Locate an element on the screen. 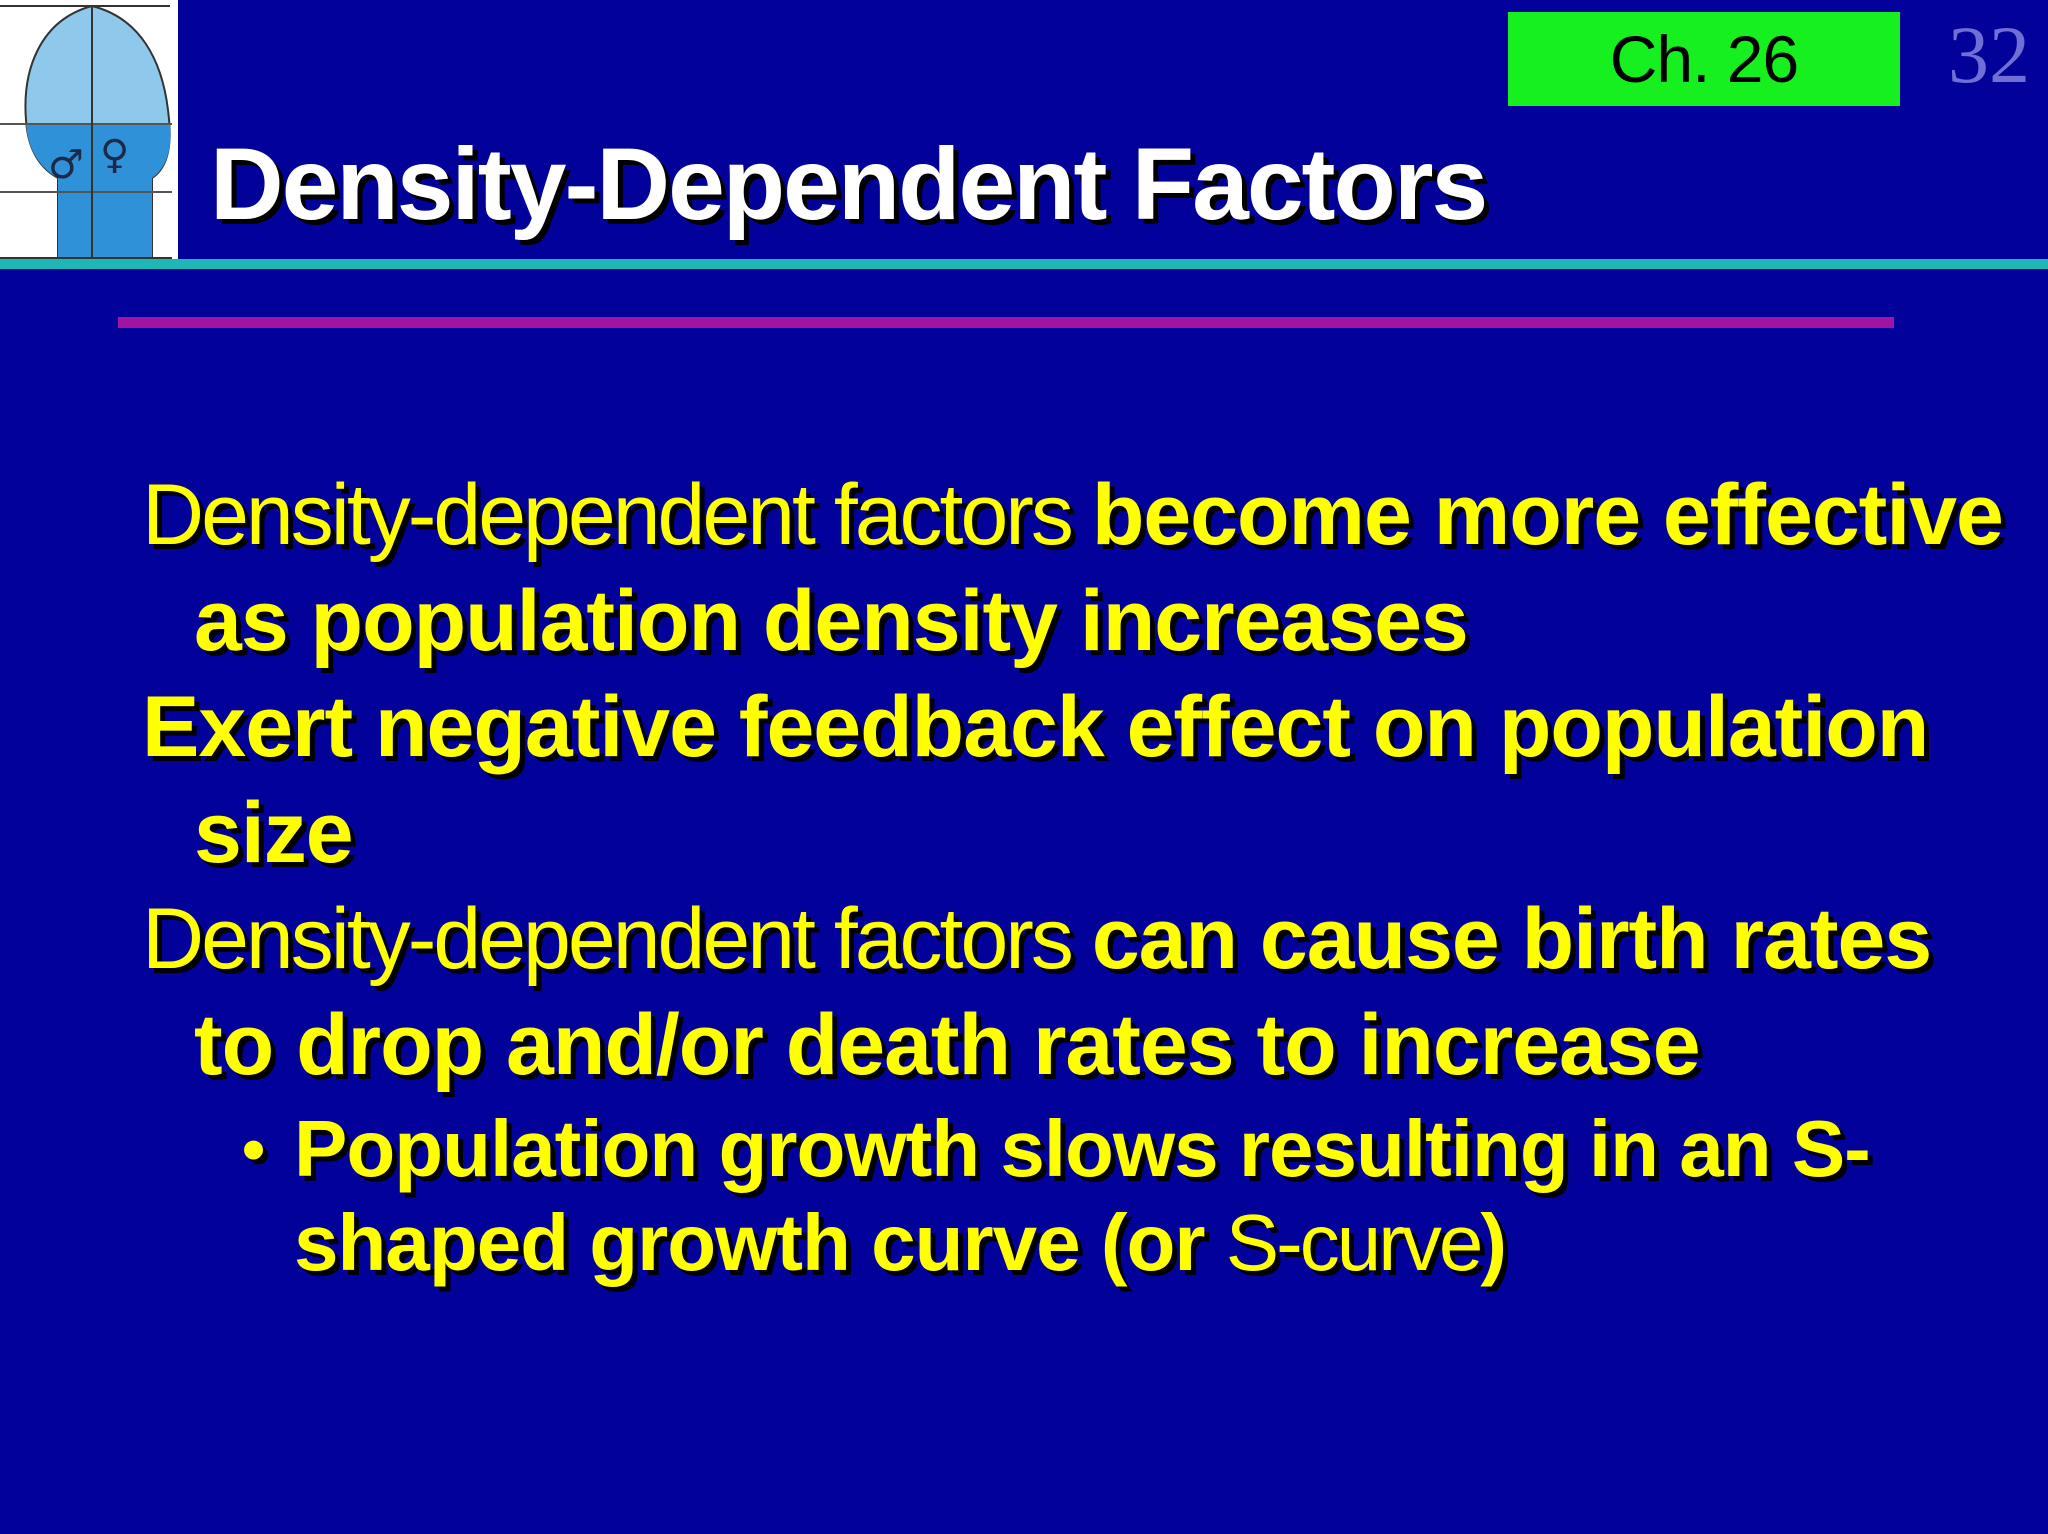 The width and height of the screenshot is (2048, 1534). page-number: 32 is located at coordinates (1989, 54).